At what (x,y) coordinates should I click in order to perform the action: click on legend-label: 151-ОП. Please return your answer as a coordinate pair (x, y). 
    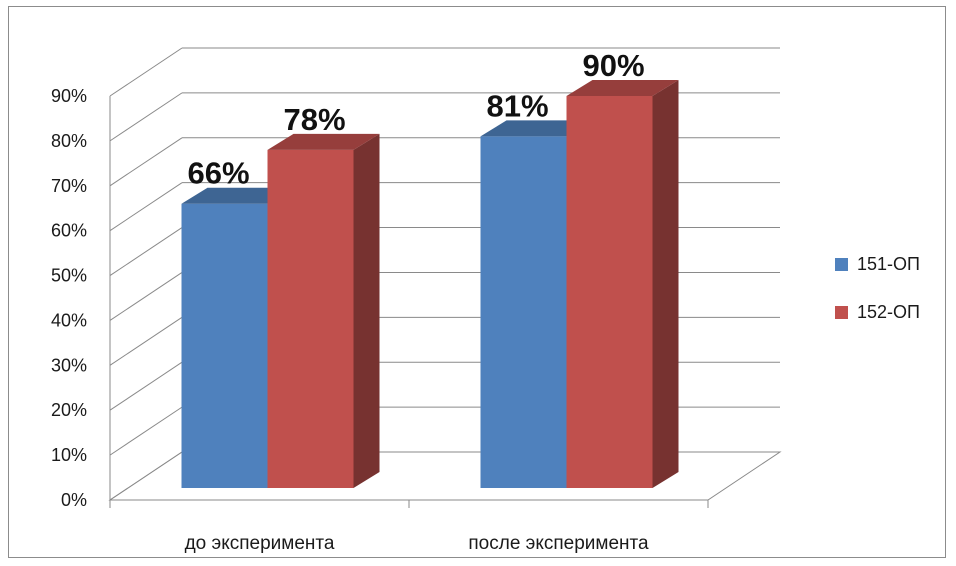
    Looking at the image, I should click on (888, 264).